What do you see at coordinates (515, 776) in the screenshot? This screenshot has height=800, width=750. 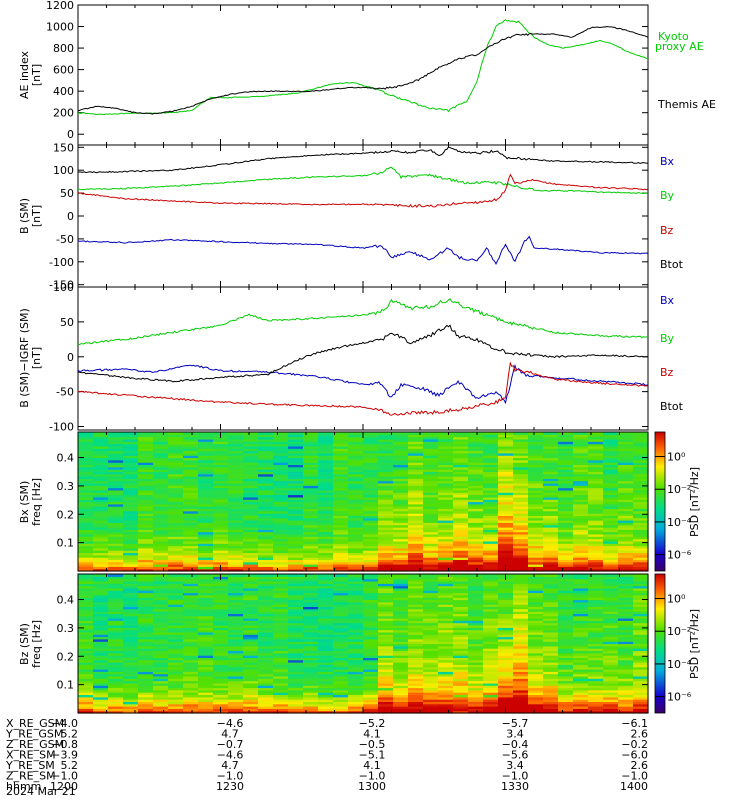 I see `ephemeris-value: −1.0` at bounding box center [515, 776].